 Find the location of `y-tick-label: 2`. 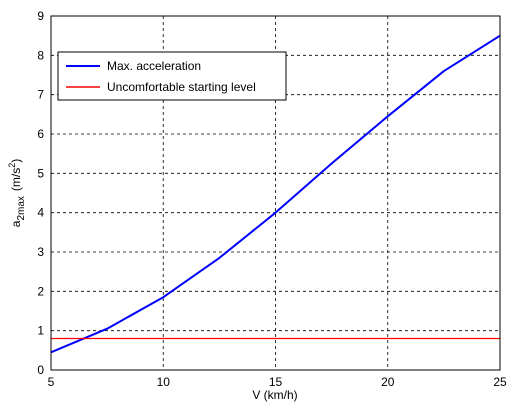

y-tick-label: 2 is located at coordinates (40, 291).